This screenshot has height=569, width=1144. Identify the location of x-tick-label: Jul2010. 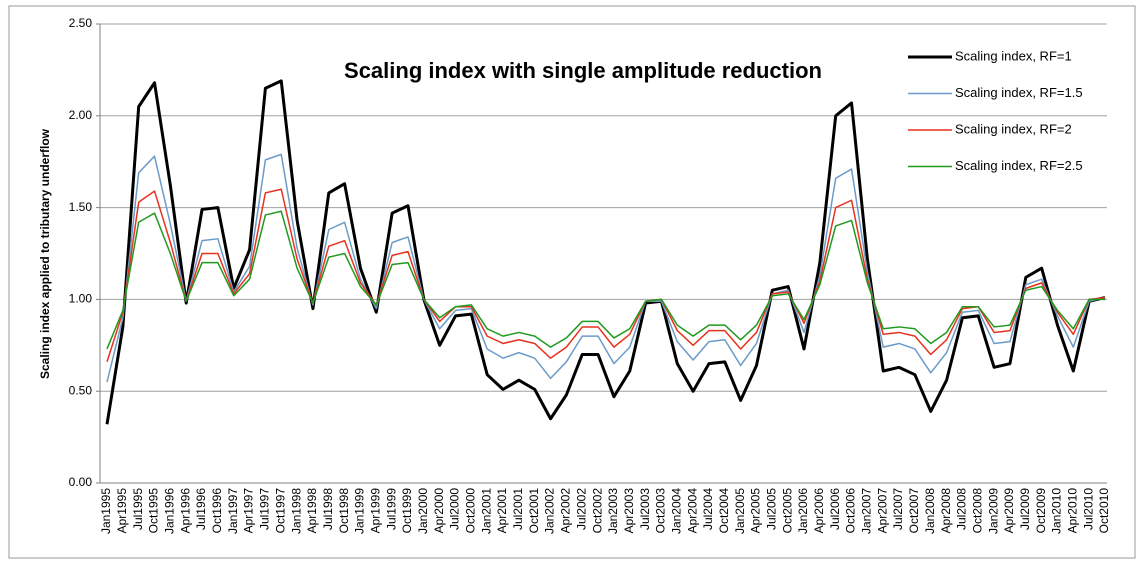
(1088, 509).